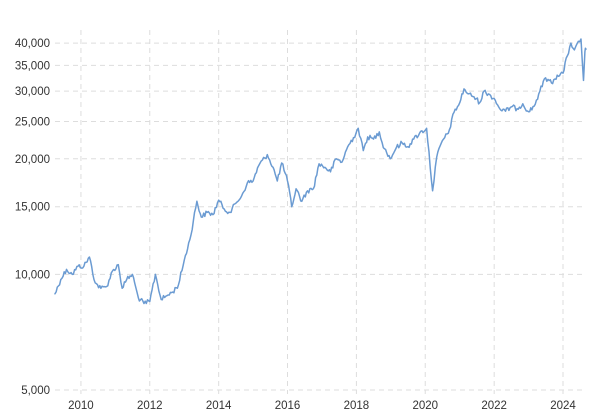  Describe the element at coordinates (563, 406) in the screenshot. I see `x-tick-label: 2024` at that location.